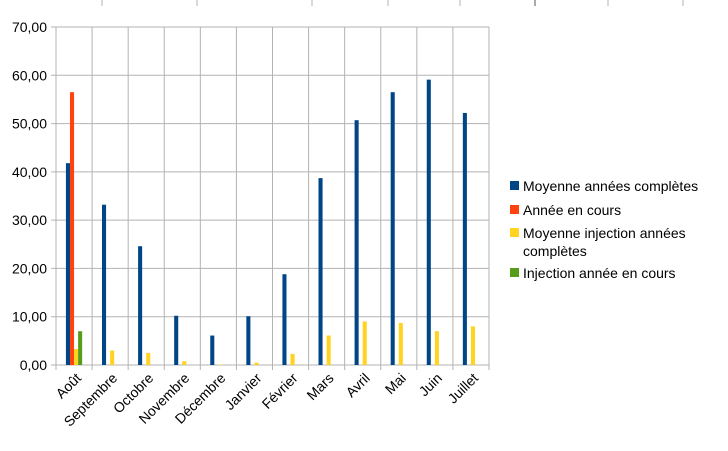  Describe the element at coordinates (280, 391) in the screenshot. I see `x-tick-label: Février` at that location.